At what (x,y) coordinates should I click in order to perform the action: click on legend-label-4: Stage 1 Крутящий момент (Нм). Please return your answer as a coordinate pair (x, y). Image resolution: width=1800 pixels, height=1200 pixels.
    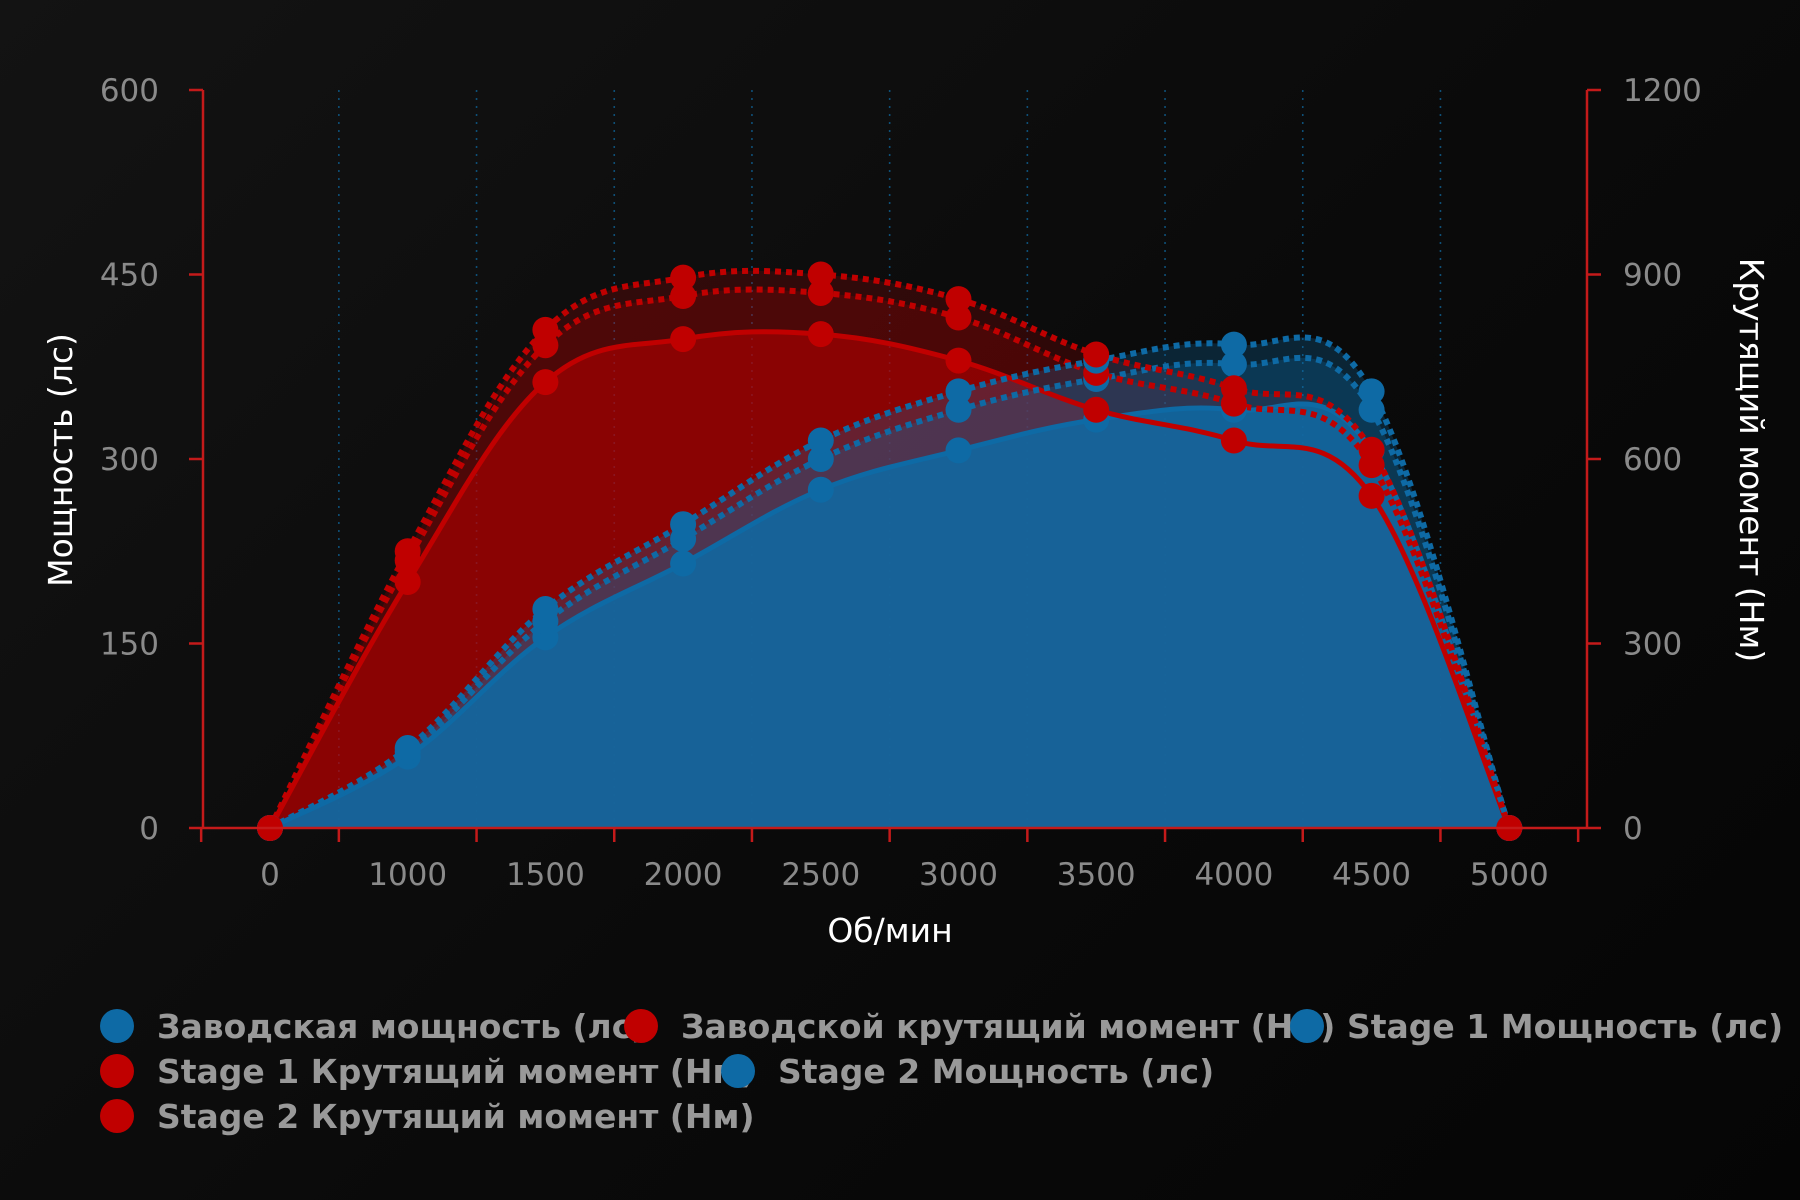
    Looking at the image, I should click on (456, 1071).